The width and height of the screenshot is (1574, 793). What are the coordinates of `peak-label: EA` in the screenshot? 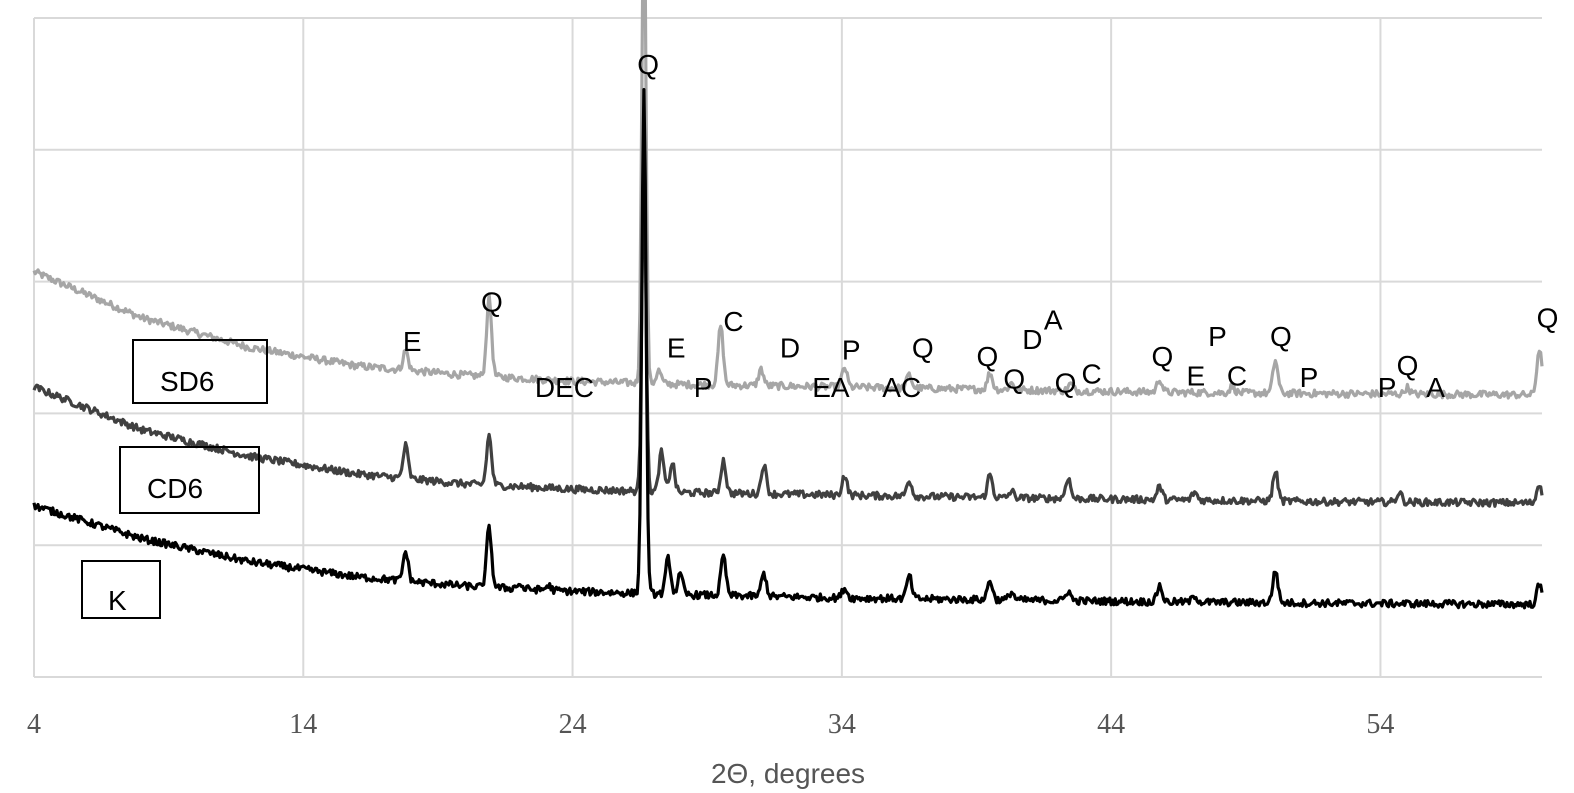 It's located at (831, 387).